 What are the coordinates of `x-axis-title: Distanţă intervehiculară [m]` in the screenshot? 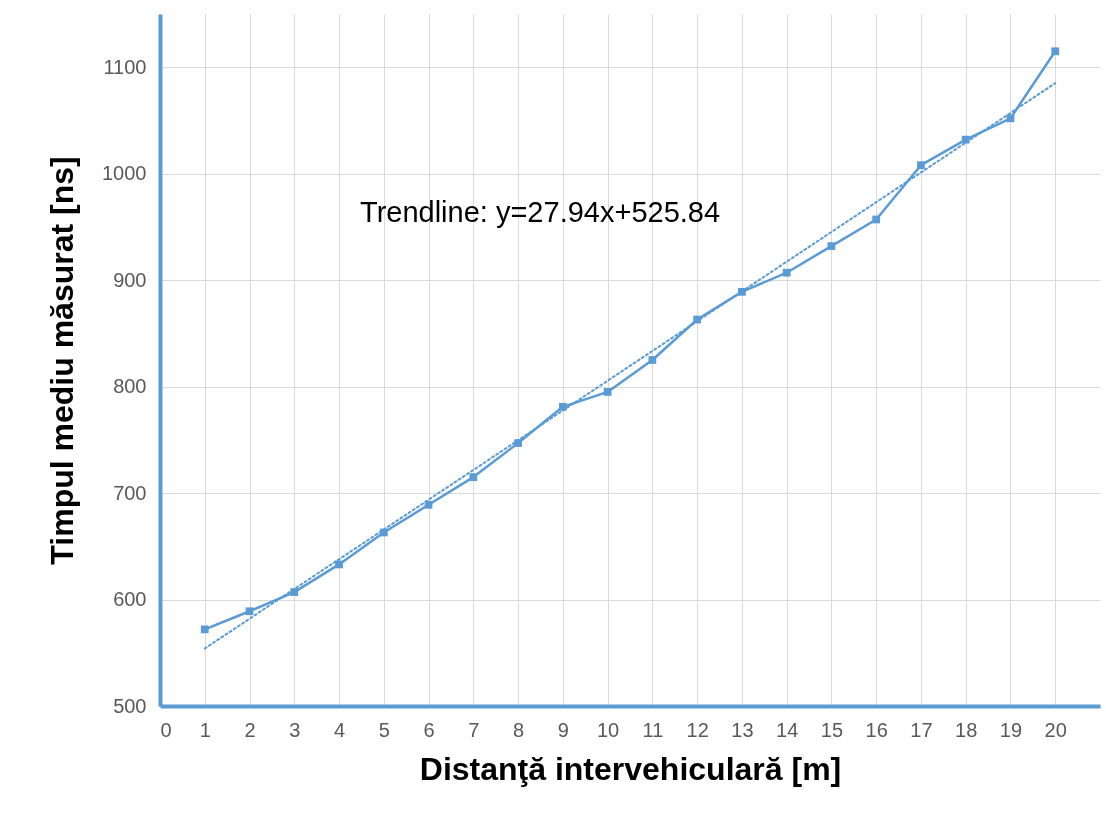 It's located at (630, 768).